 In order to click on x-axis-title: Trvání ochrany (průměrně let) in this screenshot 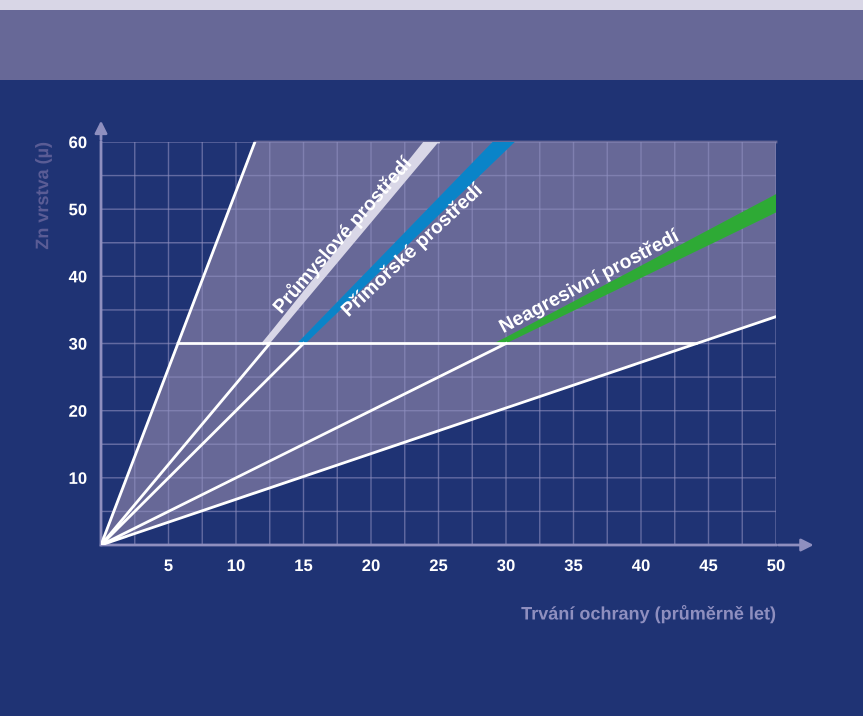, I will do `click(648, 614)`.